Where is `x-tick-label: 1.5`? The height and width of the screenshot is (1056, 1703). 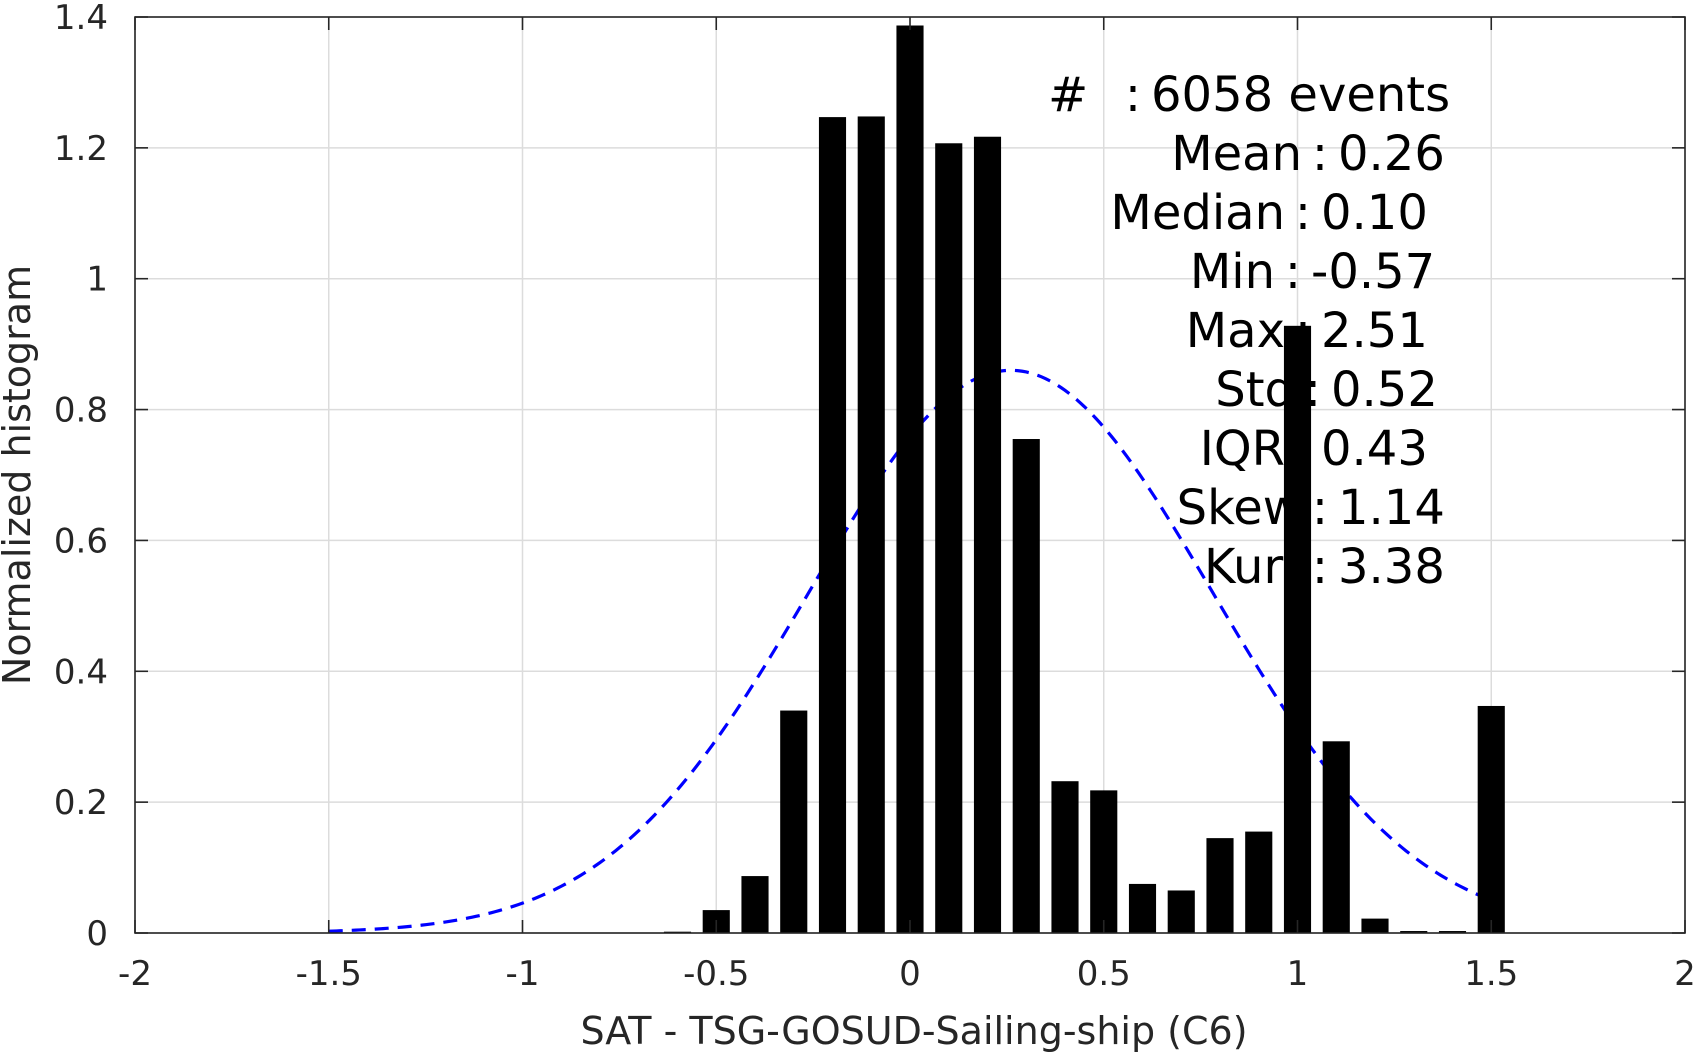
x-tick-label: 1.5 is located at coordinates (1491, 974).